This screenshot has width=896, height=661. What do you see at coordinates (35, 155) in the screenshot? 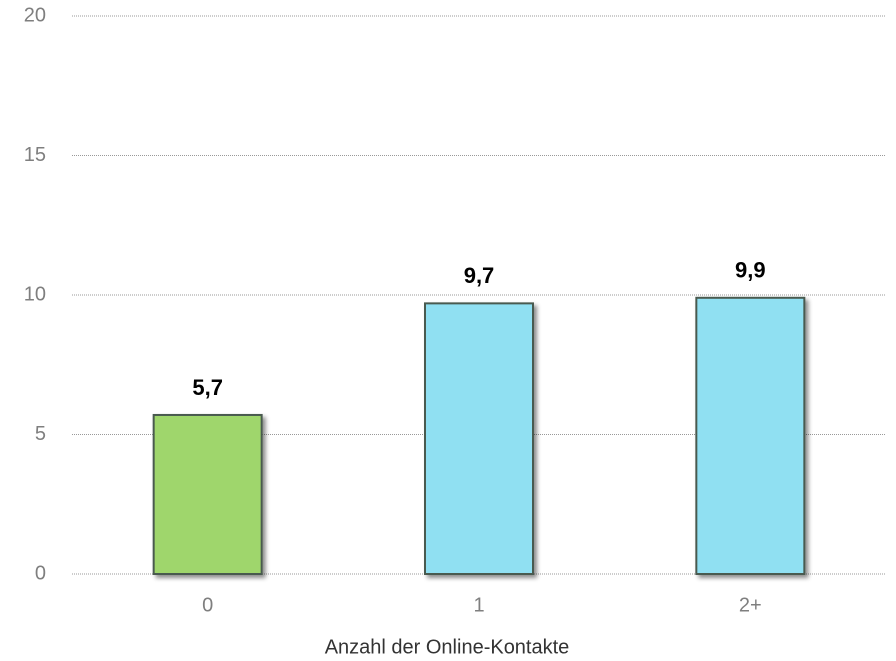
I see `y-tick-label: 15` at bounding box center [35, 155].